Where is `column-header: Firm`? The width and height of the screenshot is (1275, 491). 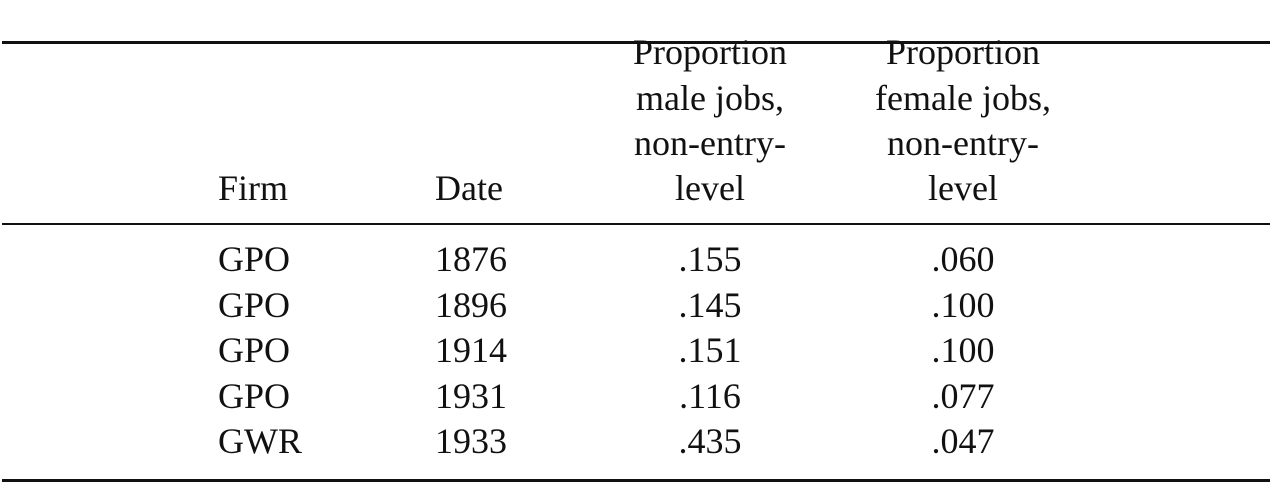 column-header: Firm is located at coordinates (253, 188).